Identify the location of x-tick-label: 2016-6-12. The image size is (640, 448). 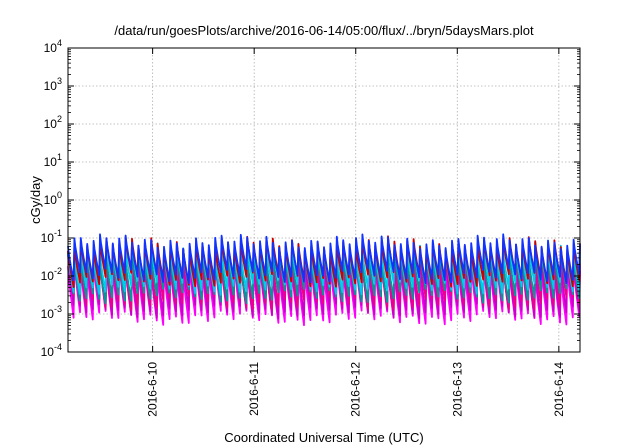
(356, 389).